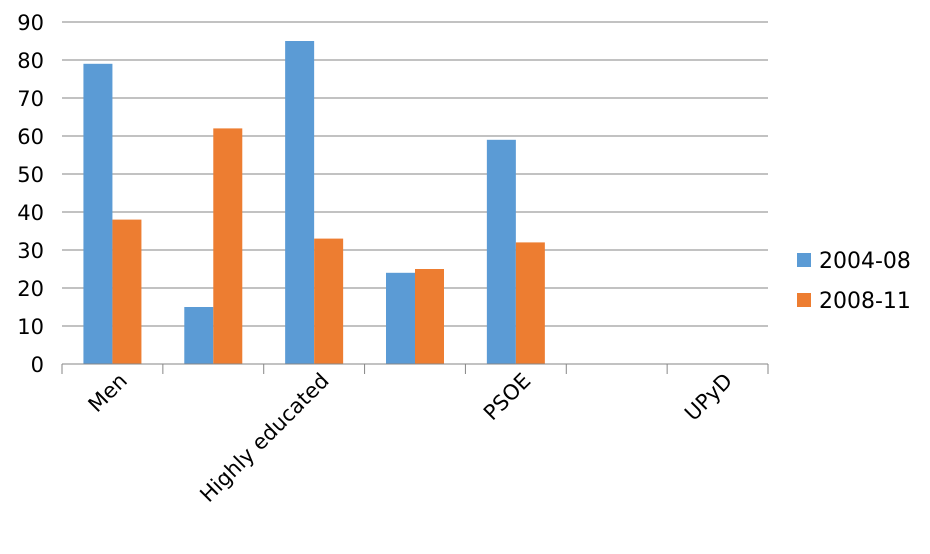 Image resolution: width=930 pixels, height=554 pixels. Describe the element at coordinates (507, 397) in the screenshot. I see `x-category-label: PSOE` at that location.